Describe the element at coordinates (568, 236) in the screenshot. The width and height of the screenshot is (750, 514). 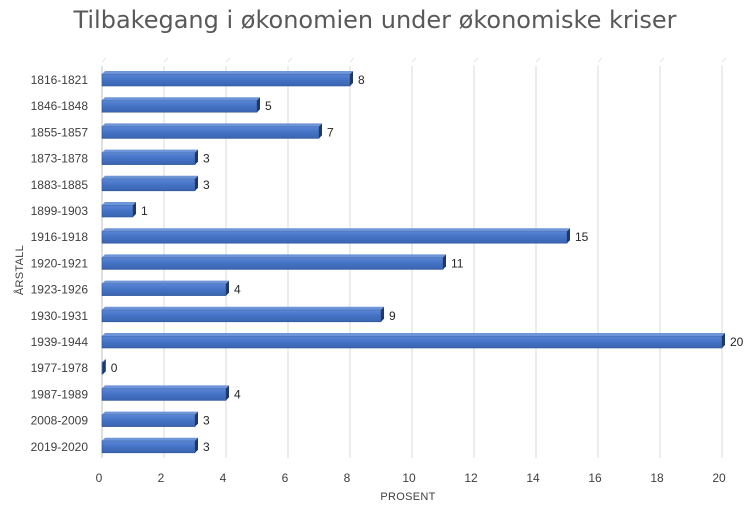
I see `bar-side-1916-1918` at that location.